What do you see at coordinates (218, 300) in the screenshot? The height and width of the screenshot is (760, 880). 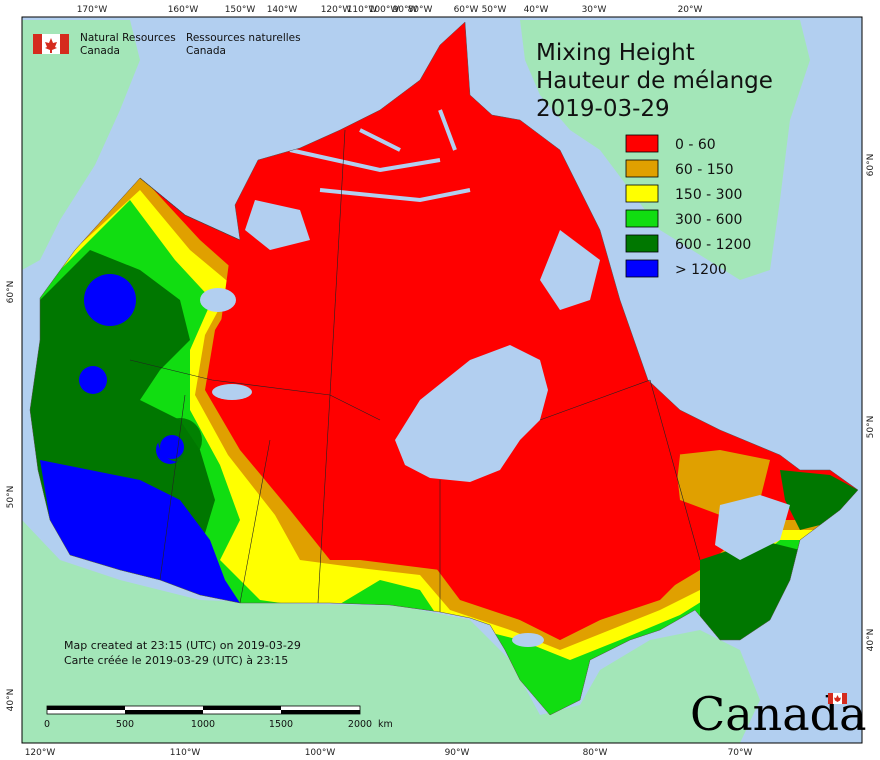 I see `great-bear-lake` at bounding box center [218, 300].